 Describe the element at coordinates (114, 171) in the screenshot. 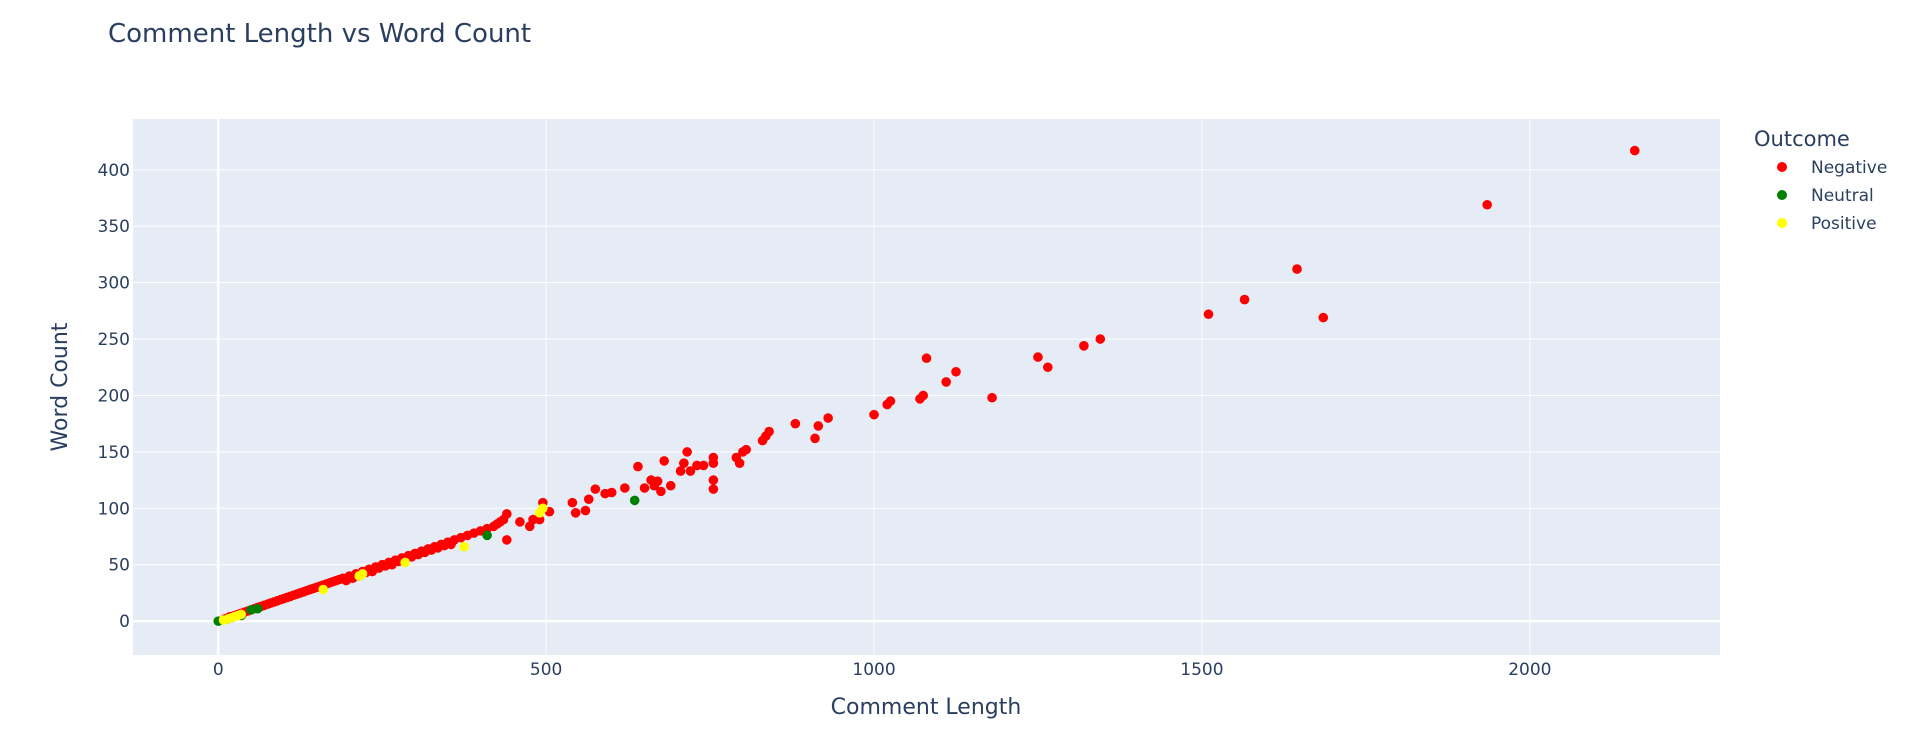

I see `y-tick-label: 400` at that location.